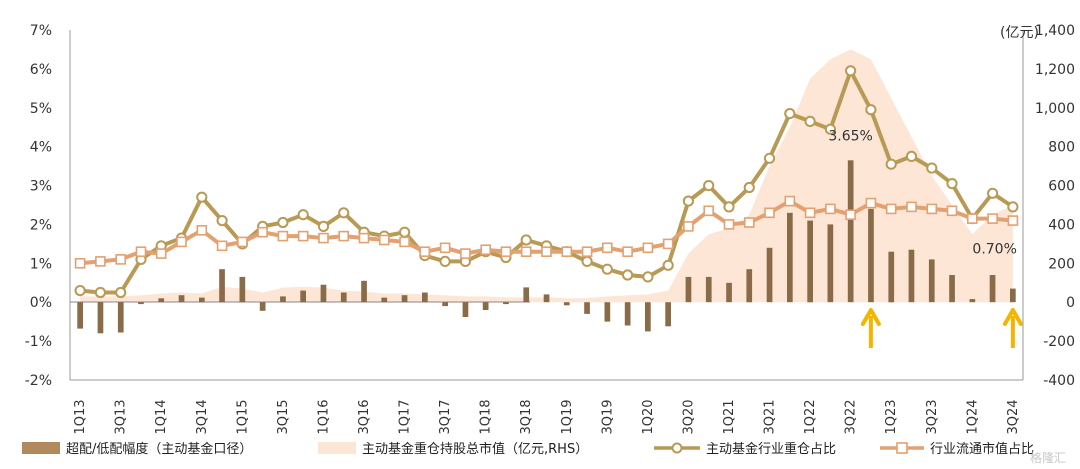  I want to click on line-square-icon, so click(902, 448).